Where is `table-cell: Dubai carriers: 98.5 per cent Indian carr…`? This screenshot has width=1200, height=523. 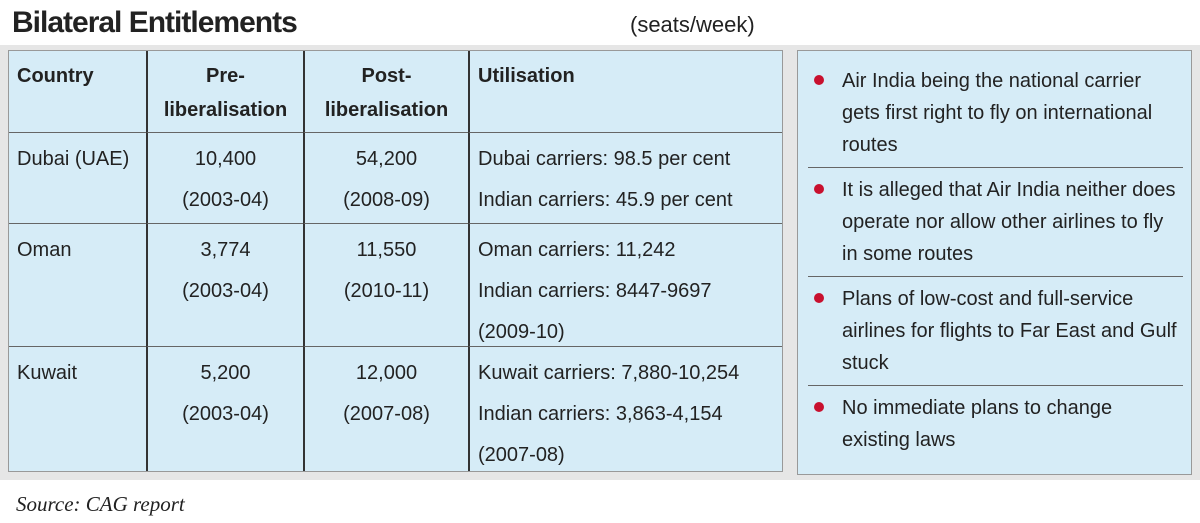
table-cell: Dubai carriers: 98.5 per cent Indian carr… is located at coordinates (625, 178).